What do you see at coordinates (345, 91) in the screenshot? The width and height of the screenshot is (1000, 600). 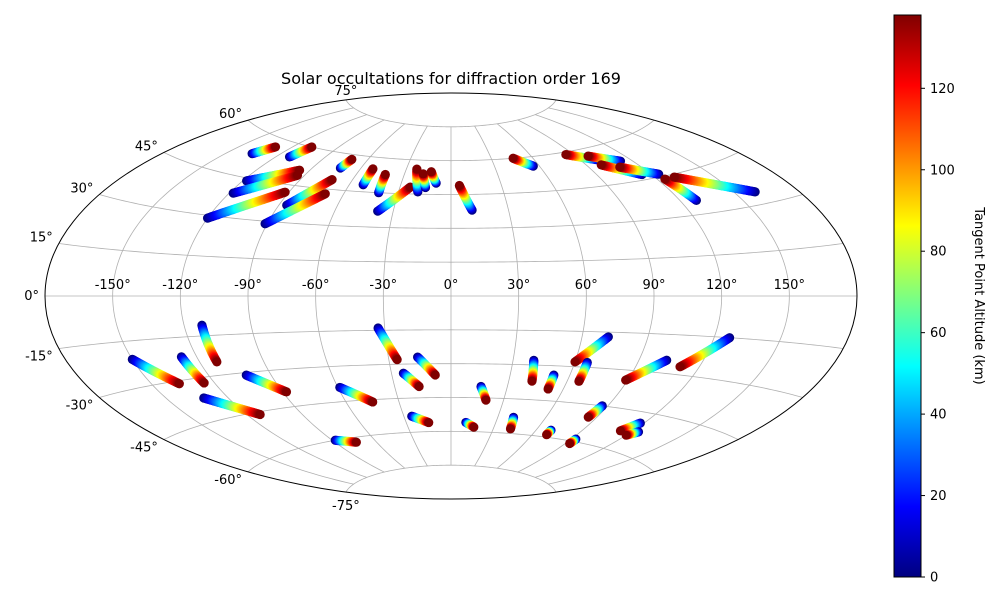 I see `latitude-label: 75°` at bounding box center [345, 91].